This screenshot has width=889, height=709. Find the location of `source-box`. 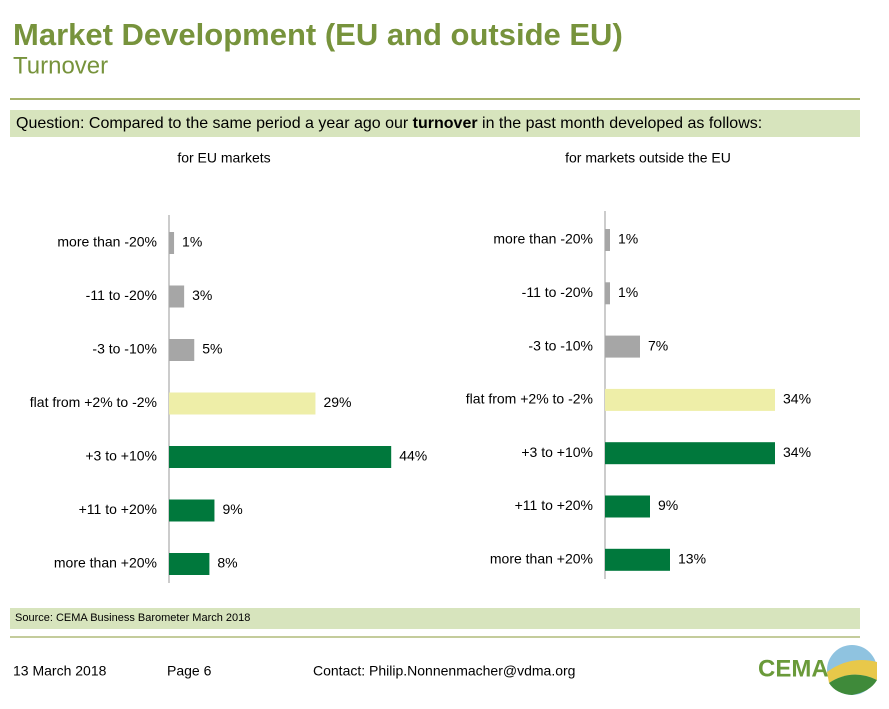

source-box is located at coordinates (435, 618).